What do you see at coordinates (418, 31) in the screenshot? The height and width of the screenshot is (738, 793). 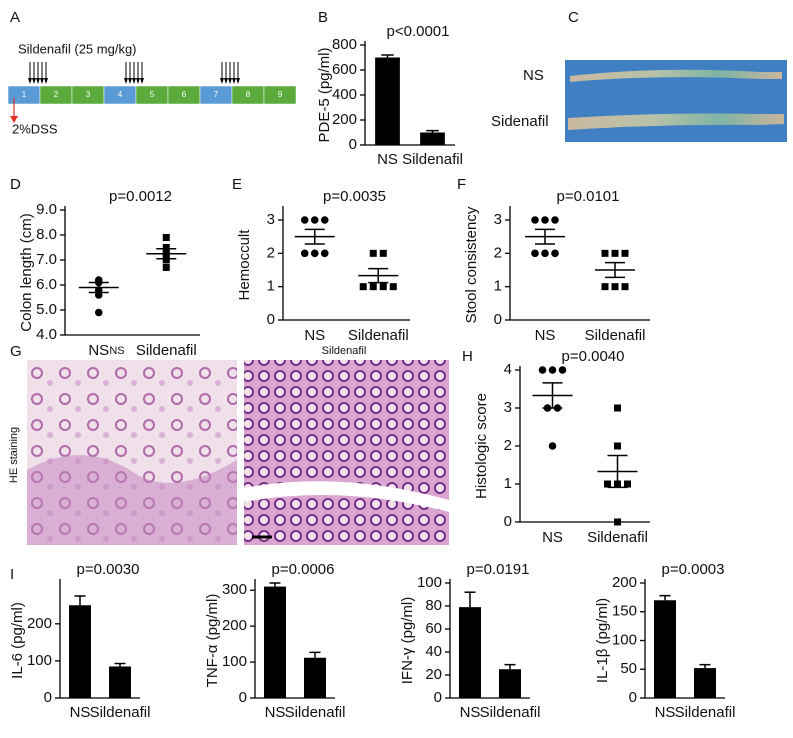 I see `annotation: p<0.0001` at bounding box center [418, 31].